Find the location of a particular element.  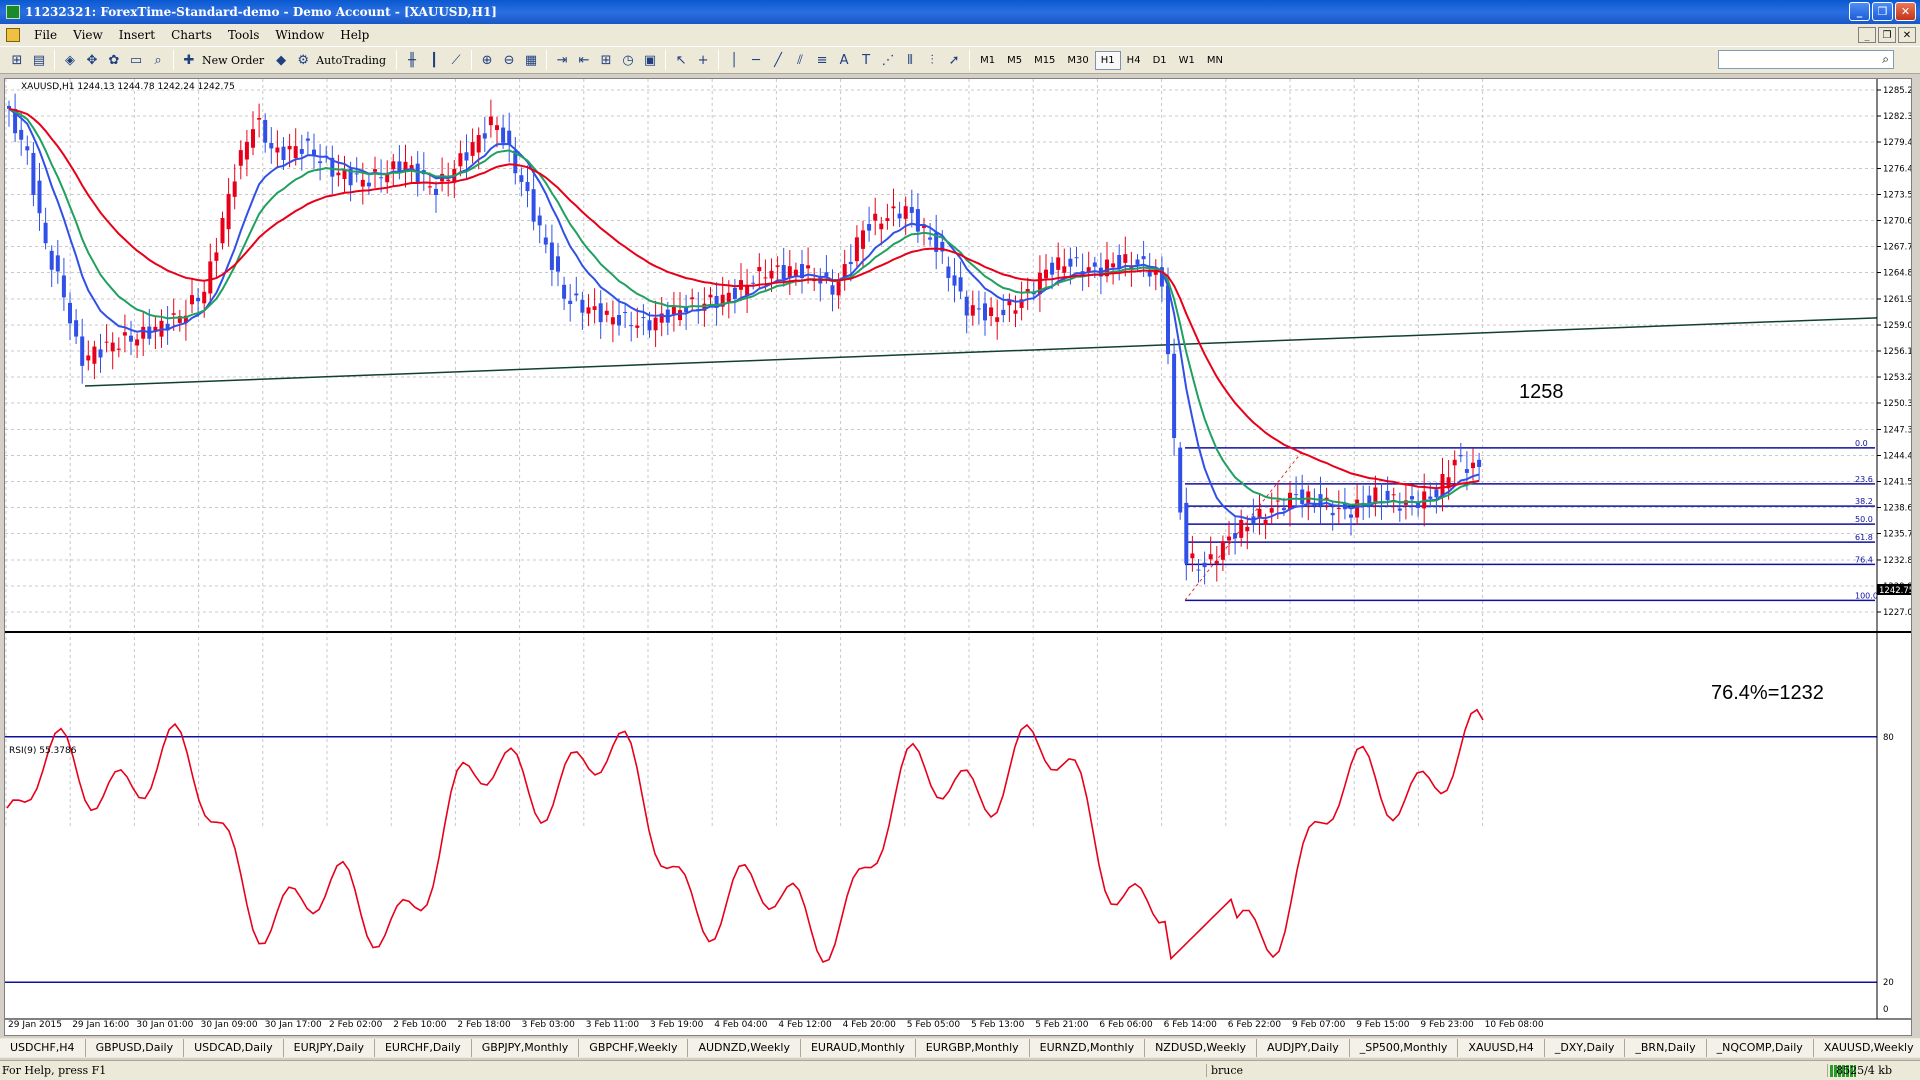

candlestick-icon: ┃ is located at coordinates (434, 60).